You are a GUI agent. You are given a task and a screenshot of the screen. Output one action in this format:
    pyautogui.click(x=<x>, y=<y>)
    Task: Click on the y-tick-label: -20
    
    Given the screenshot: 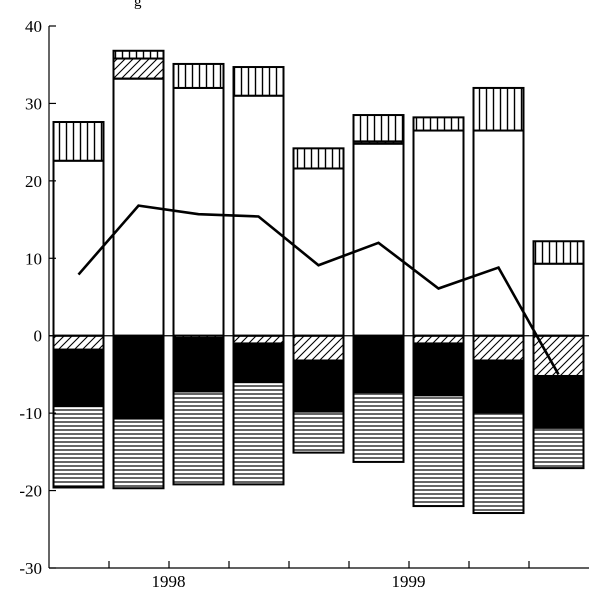 What is the action you would take?
    pyautogui.click(x=30, y=491)
    